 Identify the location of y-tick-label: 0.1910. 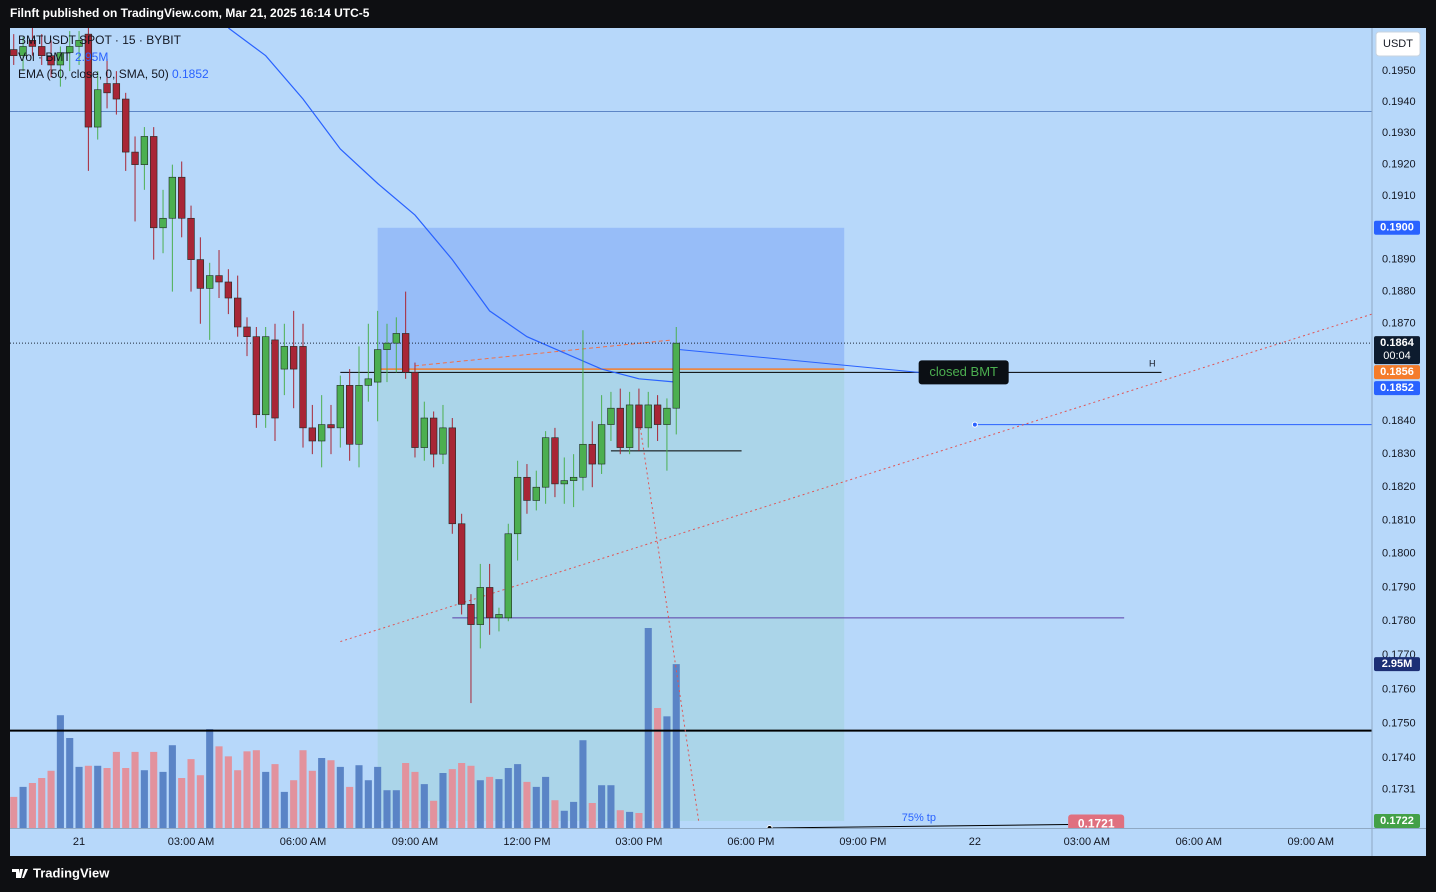
(1399, 196).